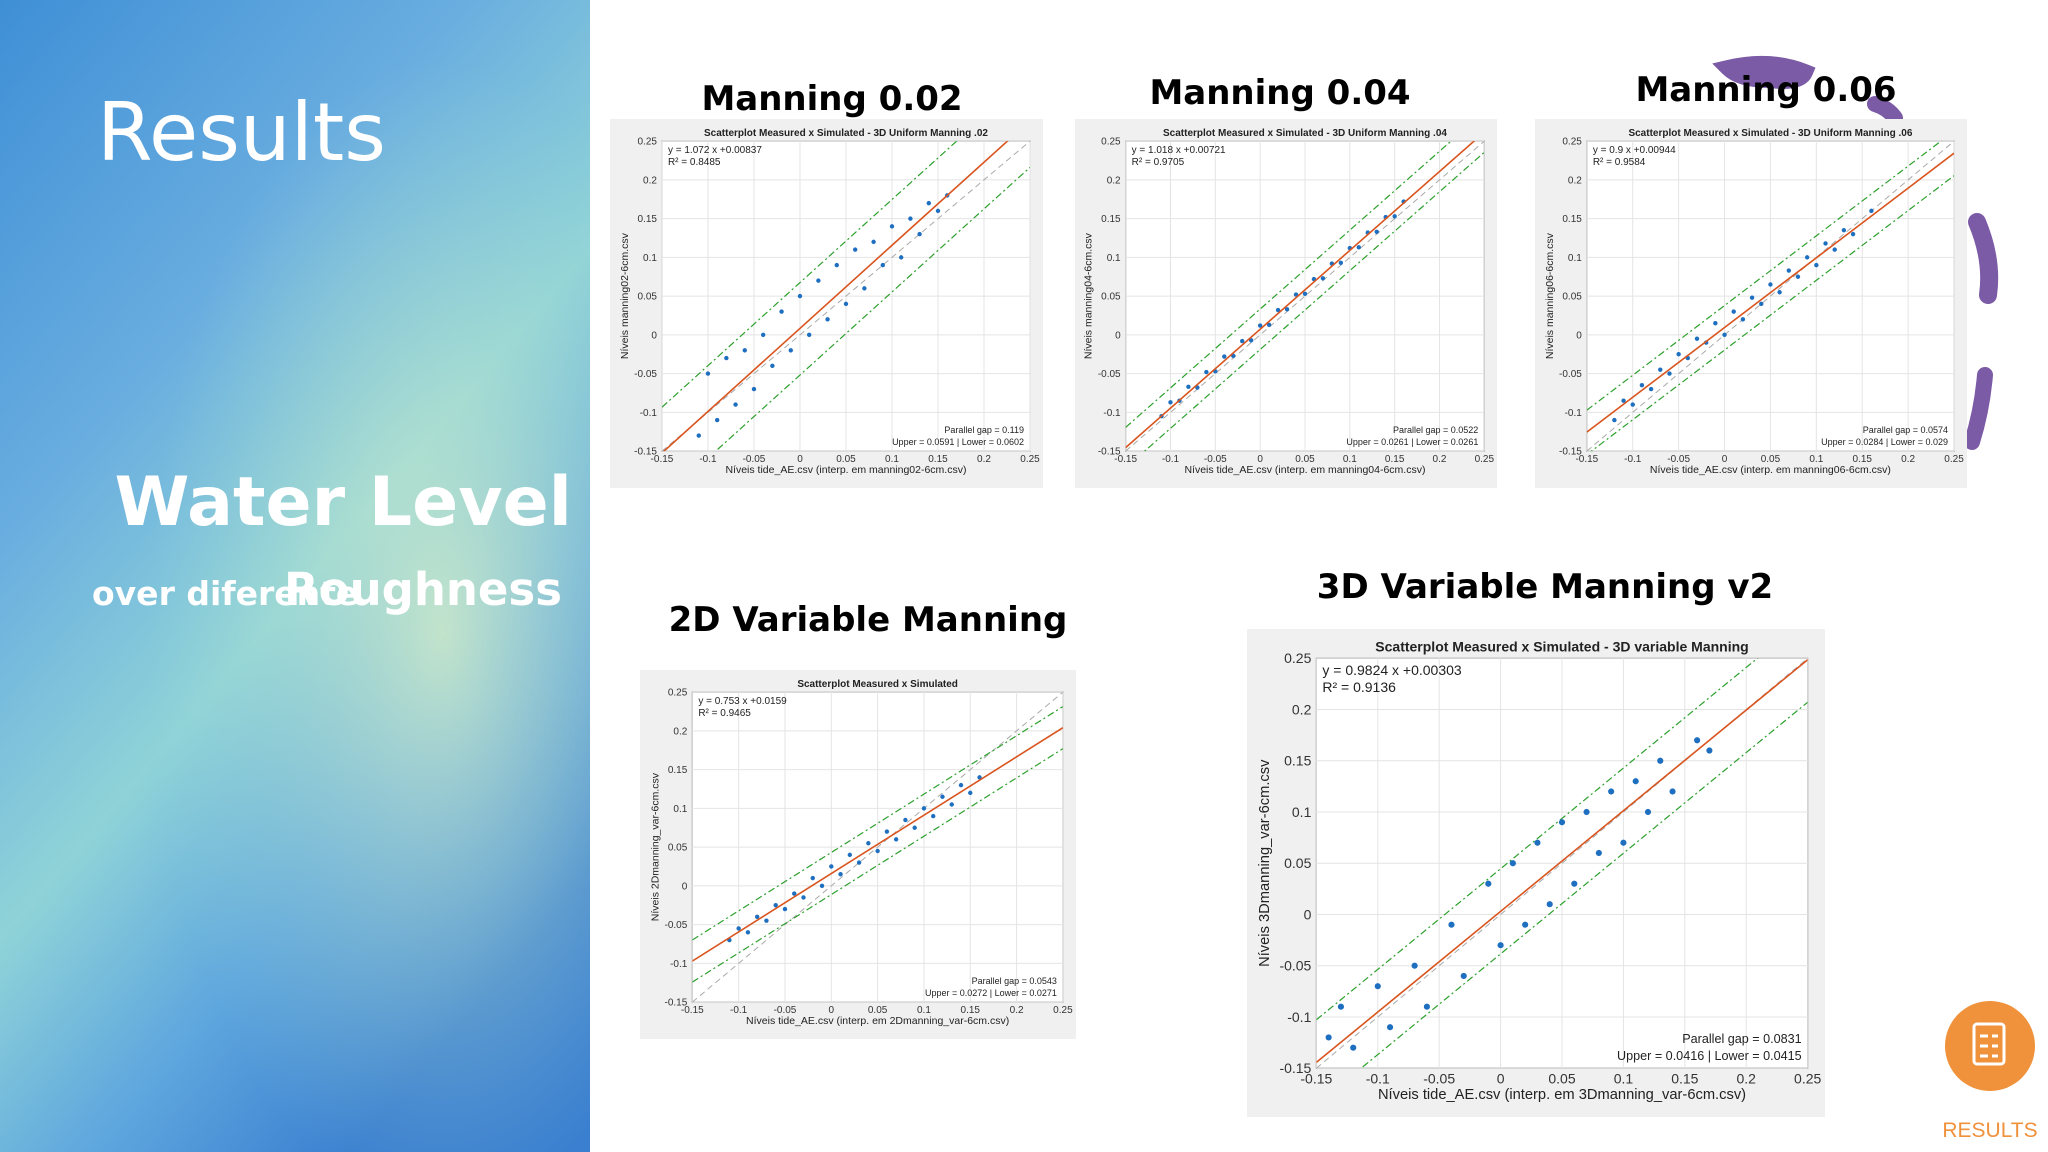 This screenshot has height=1152, width=2048. I want to click on x-tick-label: -0.05, so click(785, 1010).